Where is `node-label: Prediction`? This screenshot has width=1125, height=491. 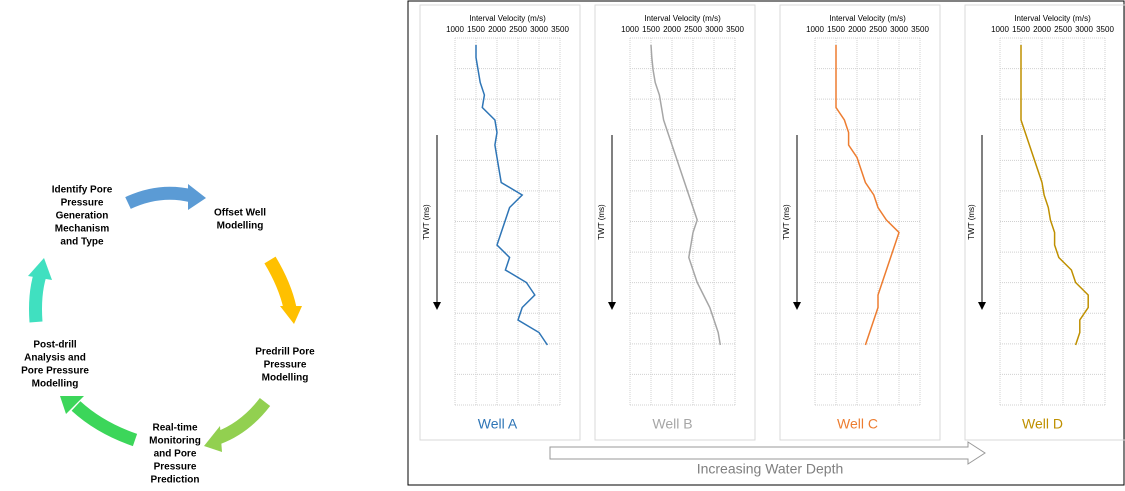
node-label: Prediction is located at coordinates (175, 480).